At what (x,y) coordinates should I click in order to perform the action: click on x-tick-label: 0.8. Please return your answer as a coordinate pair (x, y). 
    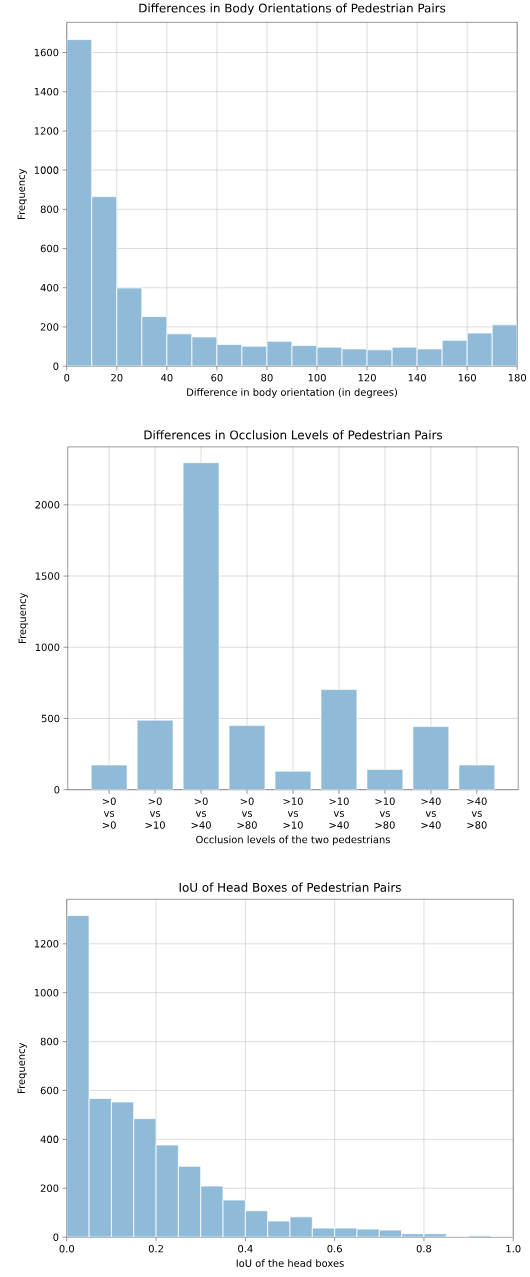
    Looking at the image, I should click on (424, 1248).